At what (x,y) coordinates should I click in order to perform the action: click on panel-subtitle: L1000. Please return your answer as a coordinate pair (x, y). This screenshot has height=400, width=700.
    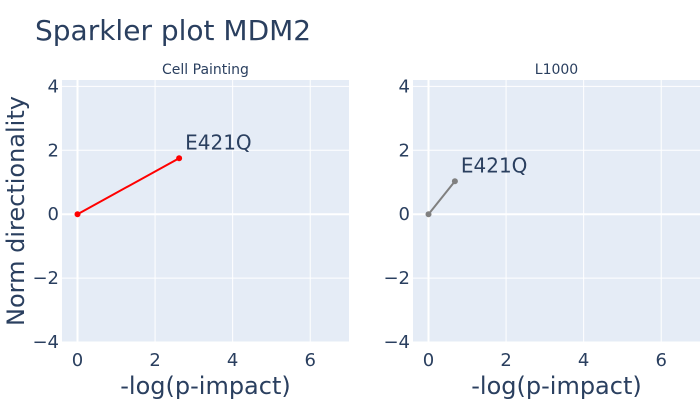
    Looking at the image, I should click on (556, 70).